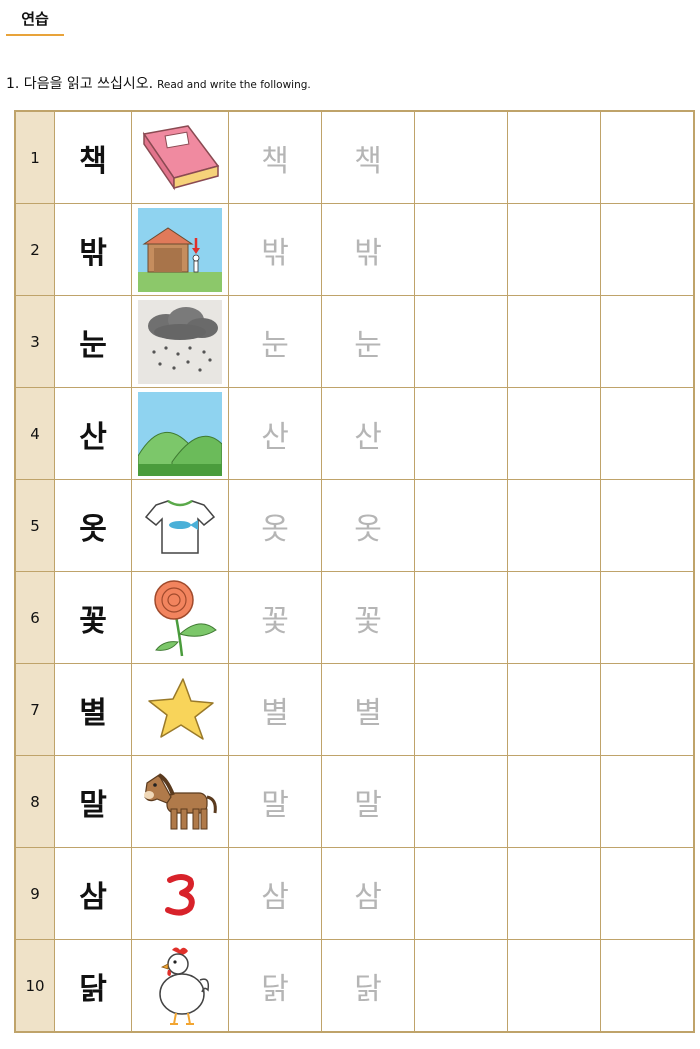 The image size is (700, 1049). Describe the element at coordinates (234, 85) in the screenshot. I see `instruction-english: Read and write the following.` at that location.